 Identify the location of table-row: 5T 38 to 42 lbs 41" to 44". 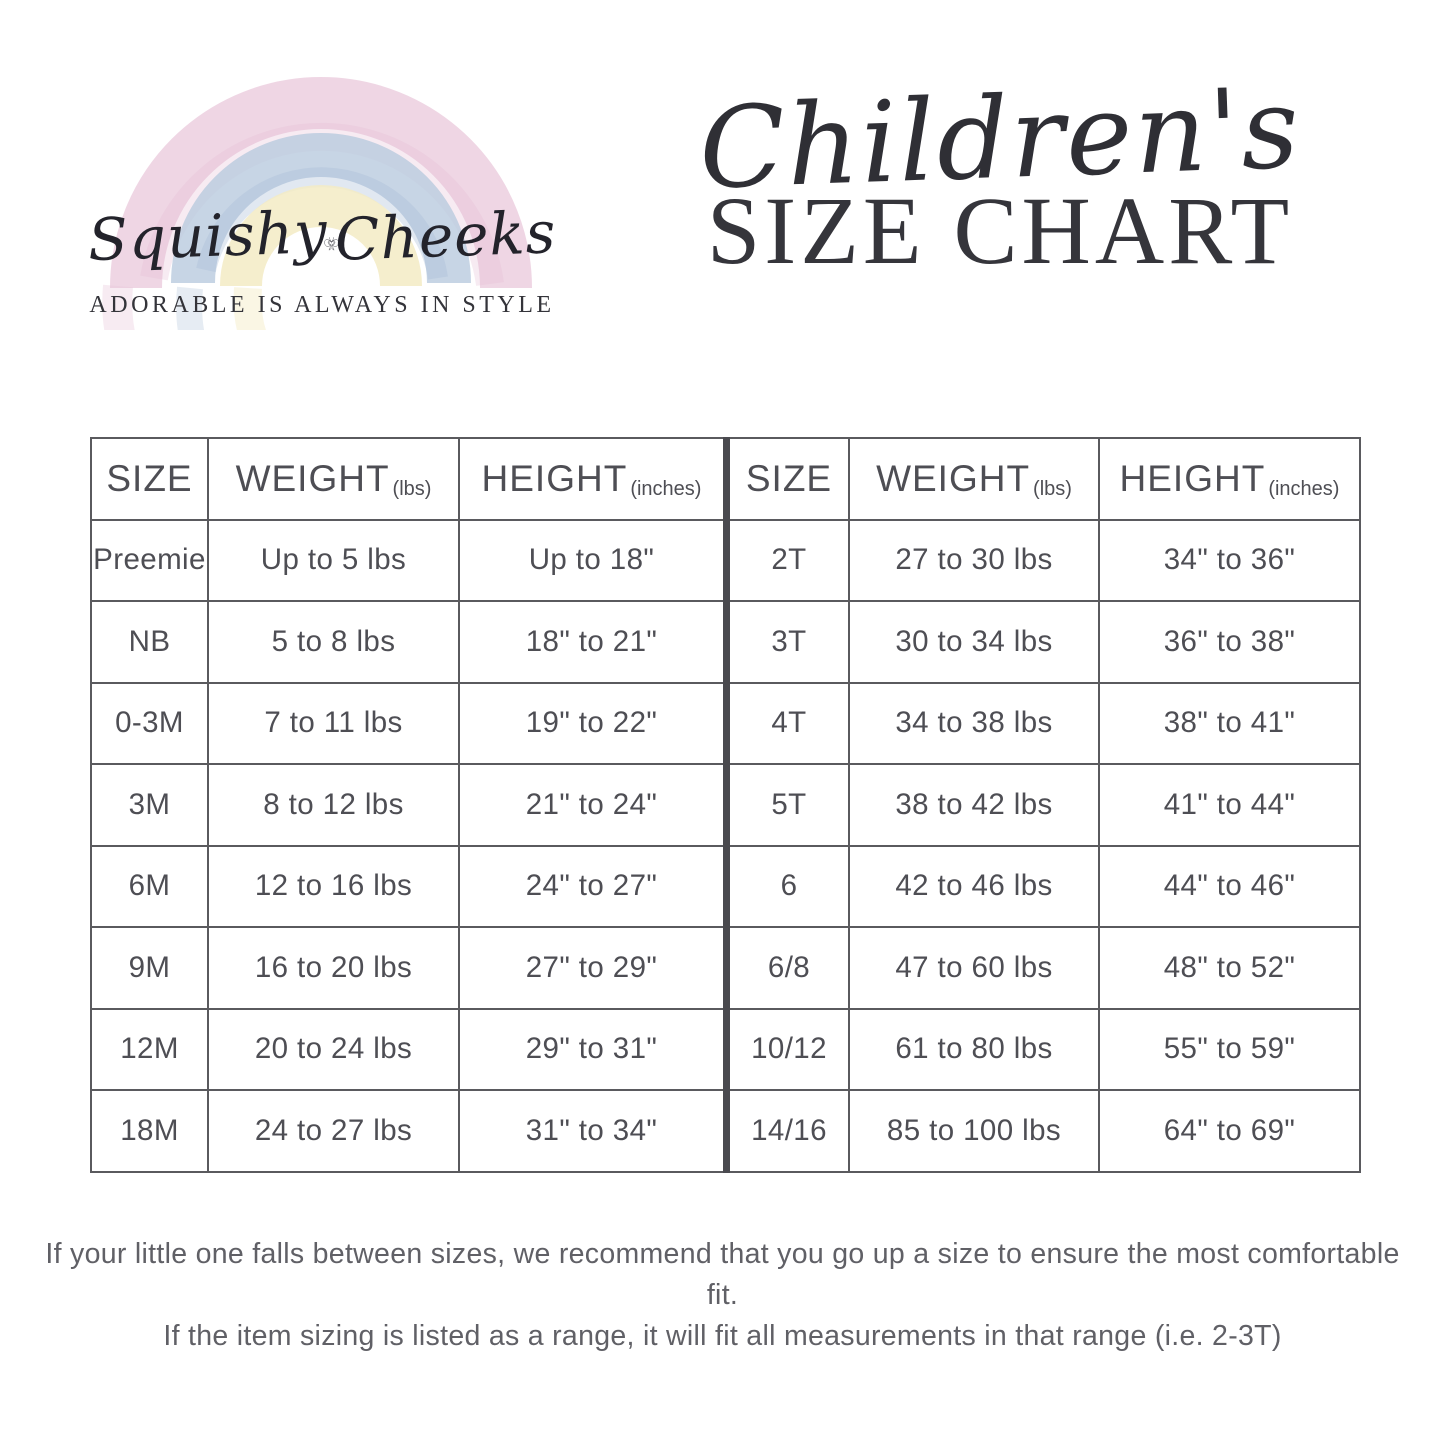
(1045, 805).